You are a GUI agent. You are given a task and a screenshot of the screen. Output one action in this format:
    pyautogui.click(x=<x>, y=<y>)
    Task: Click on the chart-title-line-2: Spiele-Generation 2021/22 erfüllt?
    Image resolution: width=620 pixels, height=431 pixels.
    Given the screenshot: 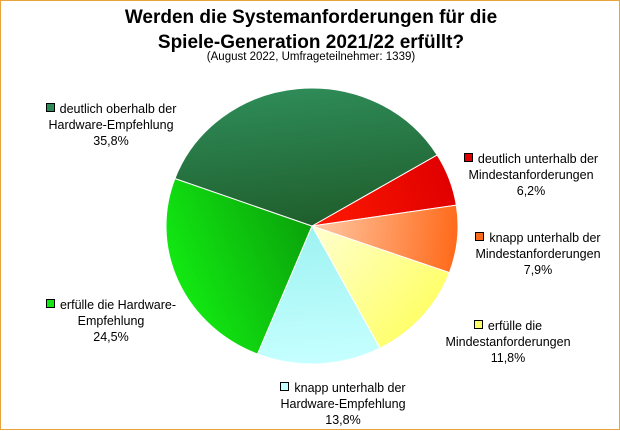 What is the action you would take?
    pyautogui.click(x=311, y=42)
    